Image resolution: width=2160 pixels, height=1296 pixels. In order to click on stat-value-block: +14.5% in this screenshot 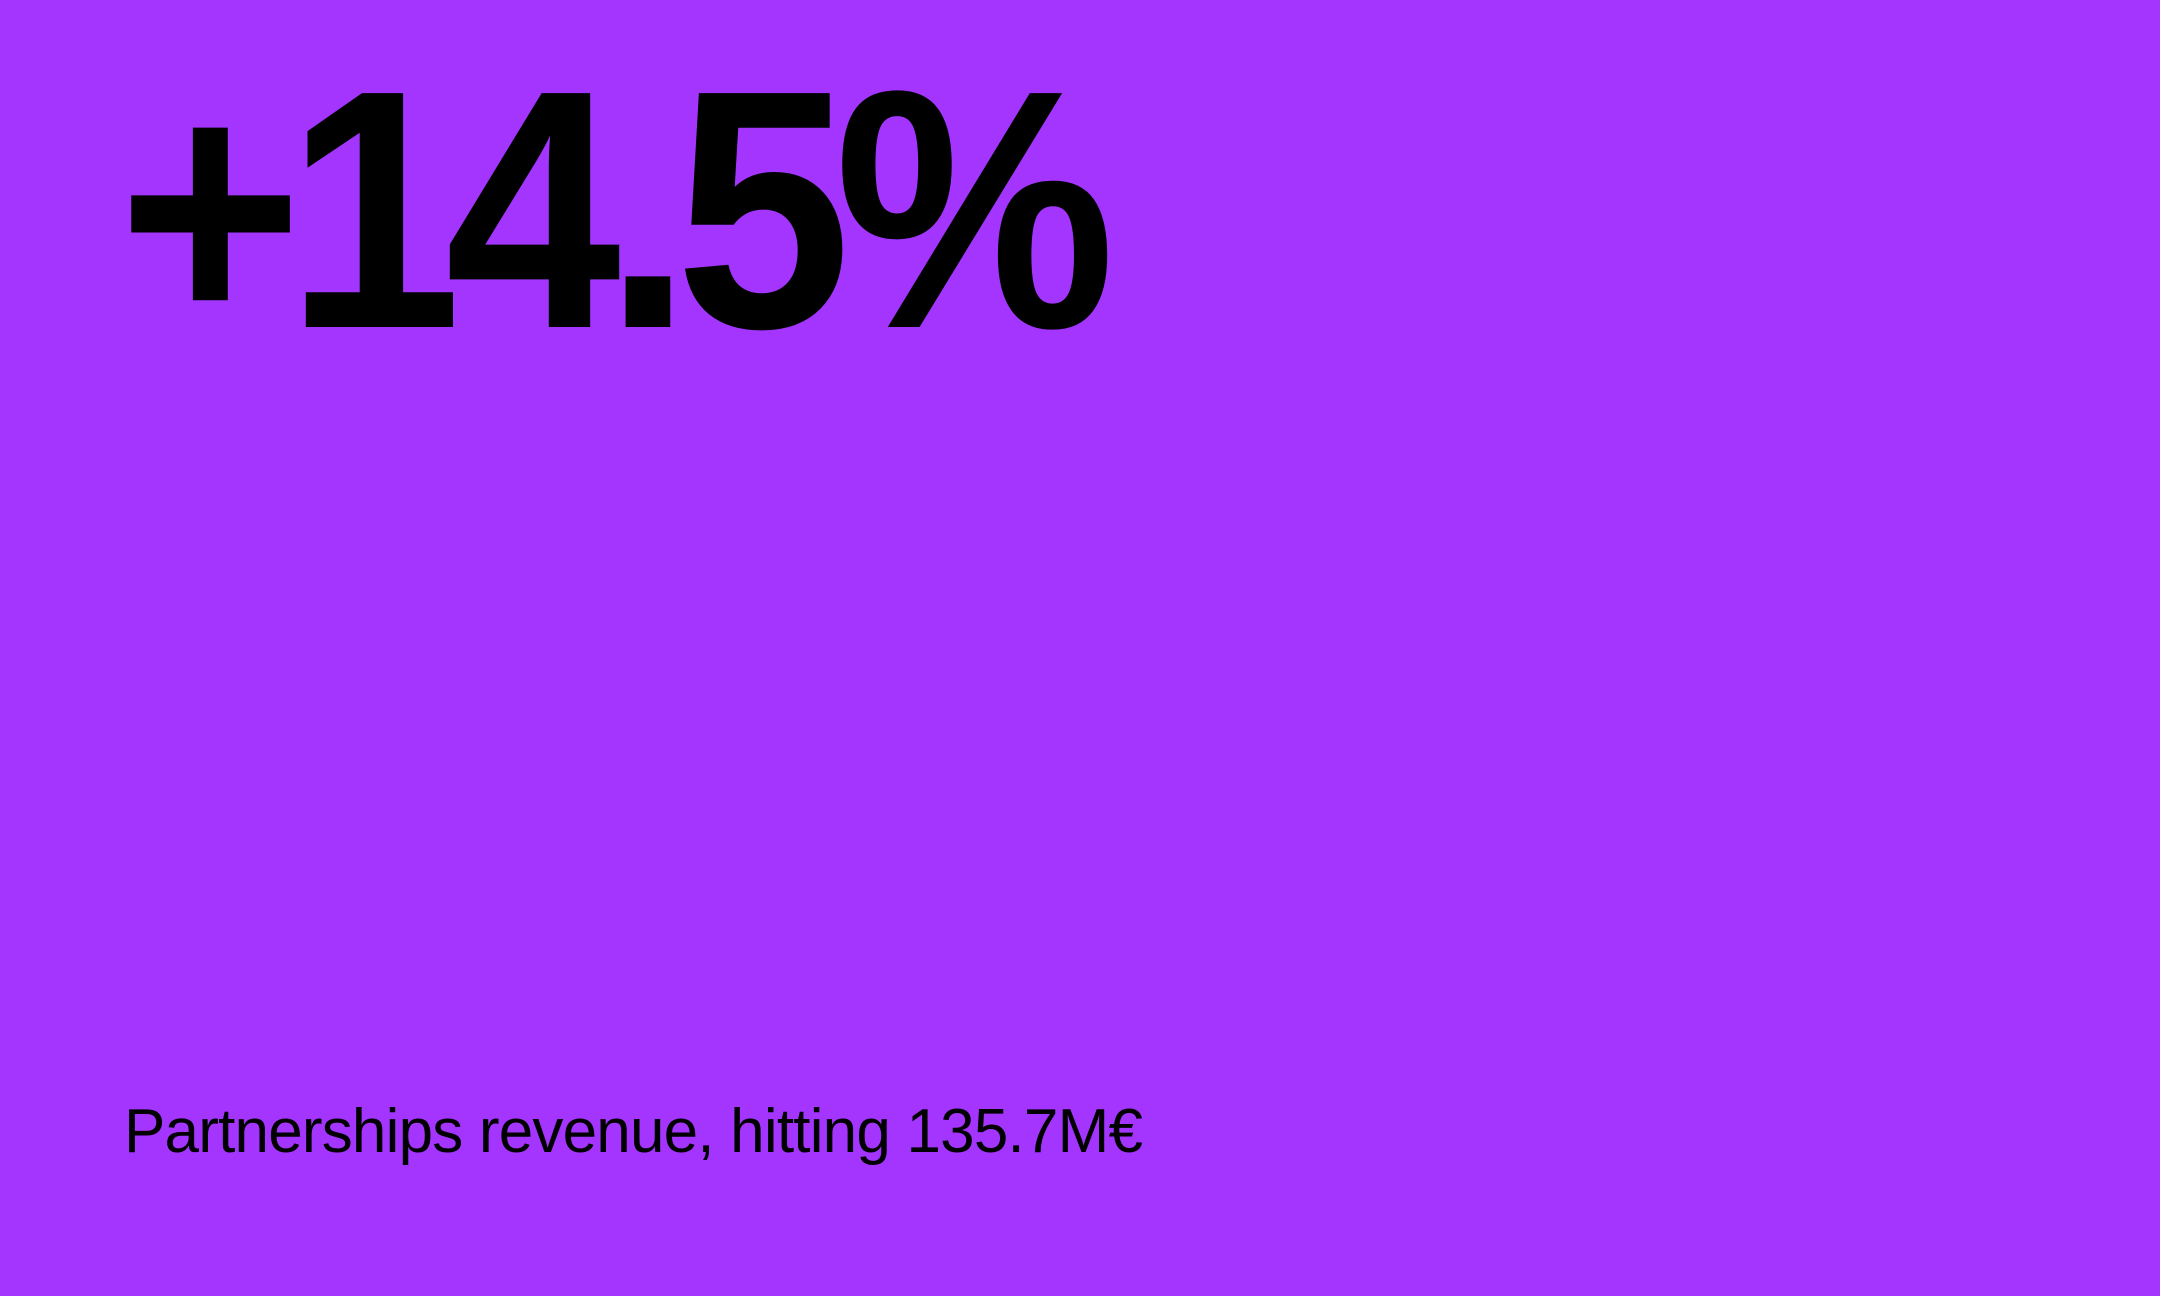, I will do `click(645, 210)`.